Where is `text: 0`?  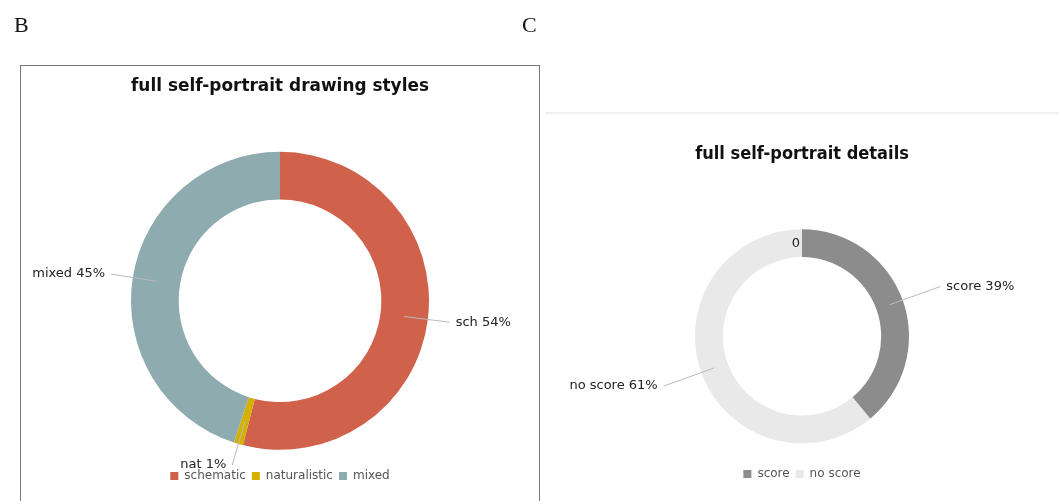 text: 0 is located at coordinates (796, 242).